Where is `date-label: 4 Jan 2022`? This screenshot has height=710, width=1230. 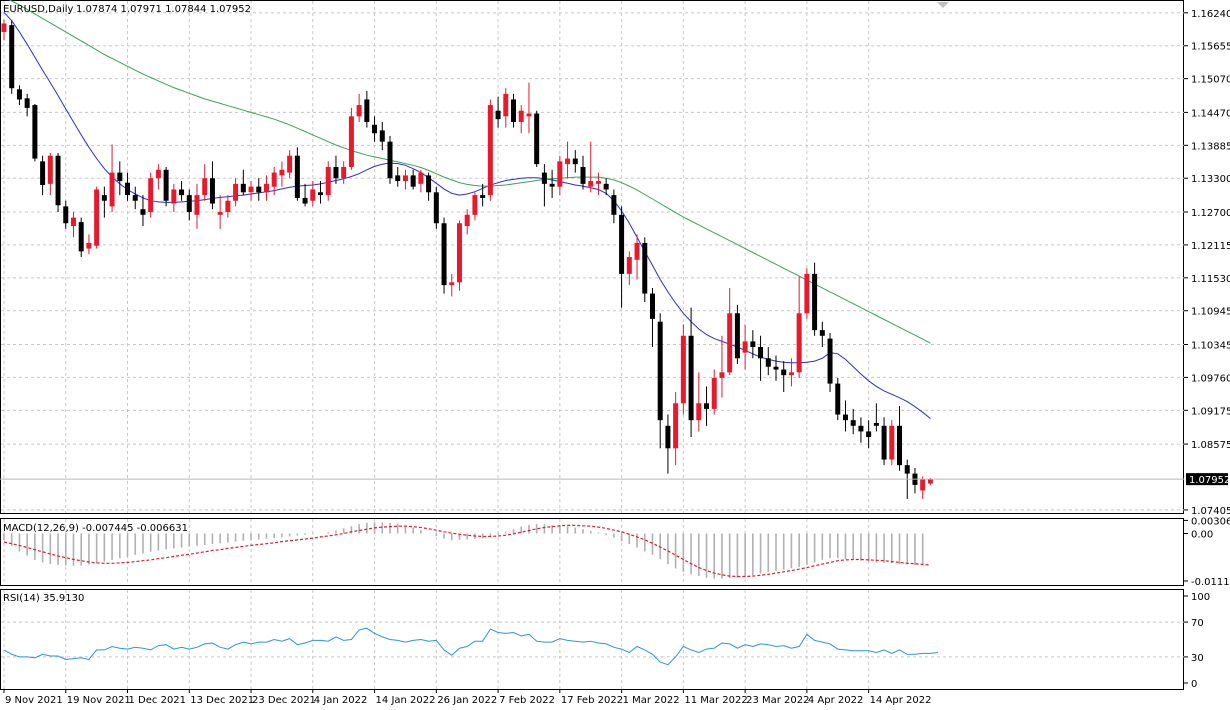 date-label: 4 Jan 2022 is located at coordinates (341, 700).